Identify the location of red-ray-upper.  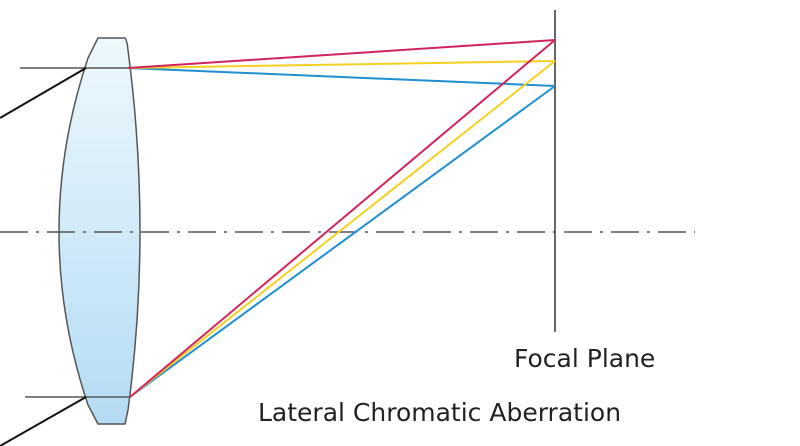
(341, 54).